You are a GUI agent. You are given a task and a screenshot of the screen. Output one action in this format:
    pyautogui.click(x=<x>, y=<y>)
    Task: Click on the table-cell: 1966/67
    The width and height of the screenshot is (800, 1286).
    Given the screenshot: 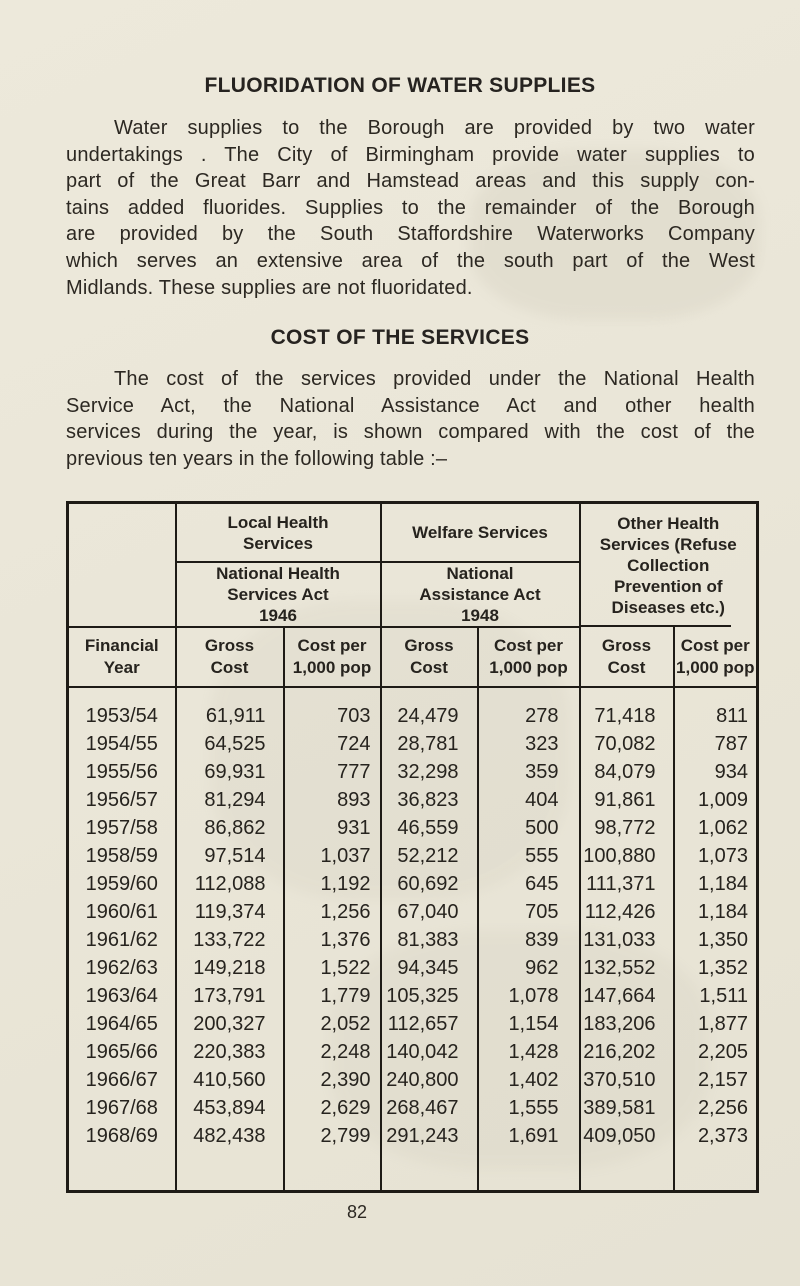 What is the action you would take?
    pyautogui.click(x=122, y=1080)
    